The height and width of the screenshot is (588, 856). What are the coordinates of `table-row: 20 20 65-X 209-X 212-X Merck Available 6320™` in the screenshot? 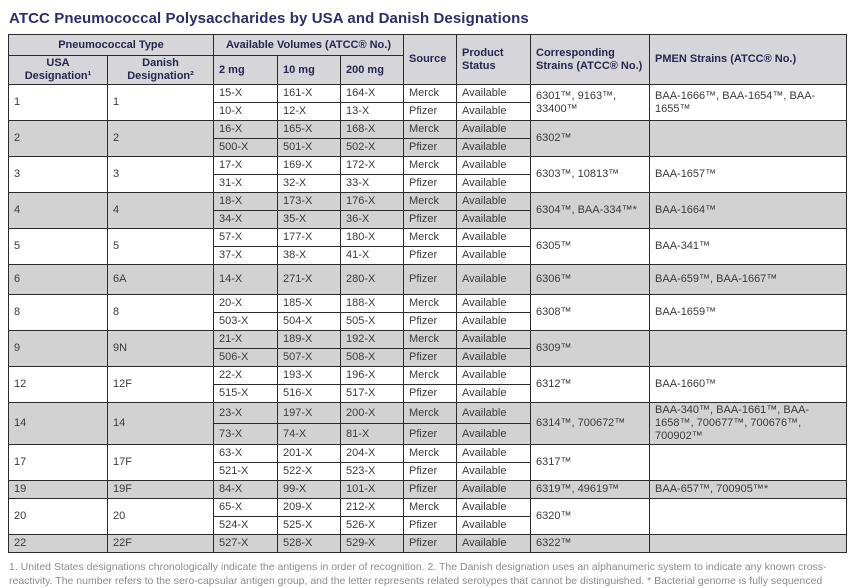 It's located at (428, 516).